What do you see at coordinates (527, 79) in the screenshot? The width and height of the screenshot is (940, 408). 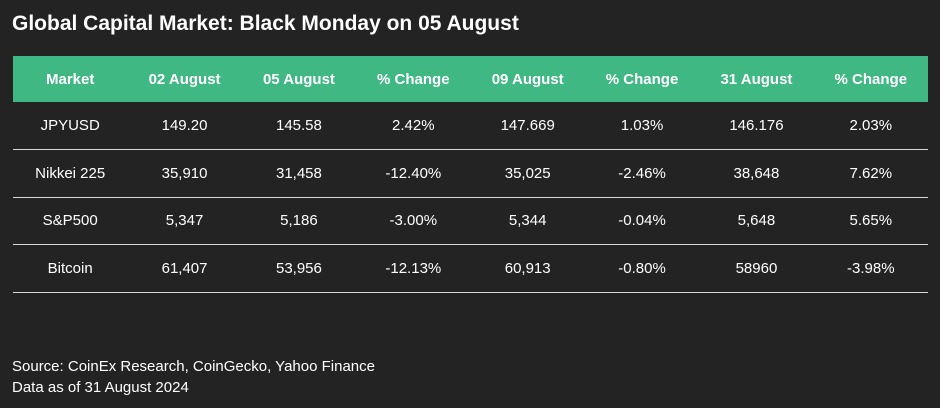 I see `header-09-august: 09 August` at bounding box center [527, 79].